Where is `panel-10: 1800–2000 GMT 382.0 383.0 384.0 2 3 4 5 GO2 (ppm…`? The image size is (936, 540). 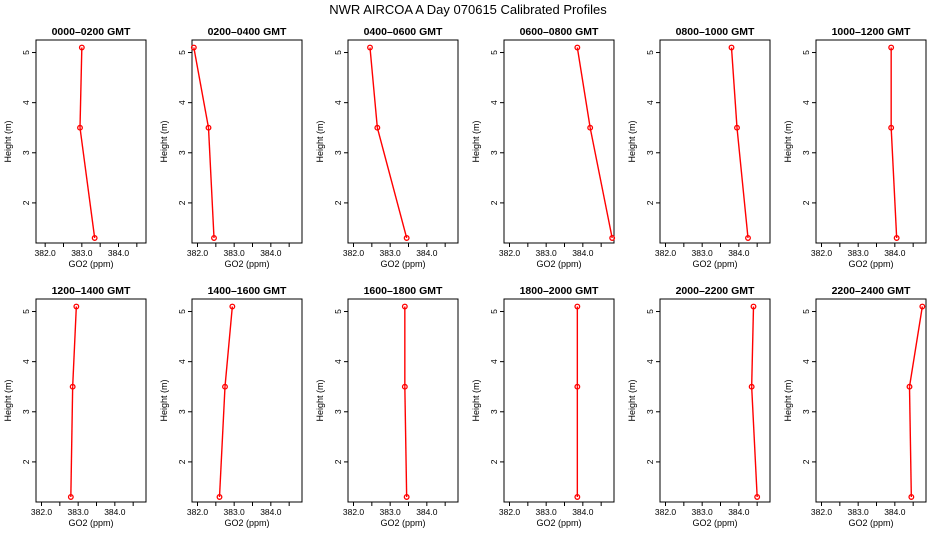 panel-10: 1800–2000 GMT 382.0 383.0 384.0 2 3 4 5 GO2 (ppm… is located at coordinates (543, 406).